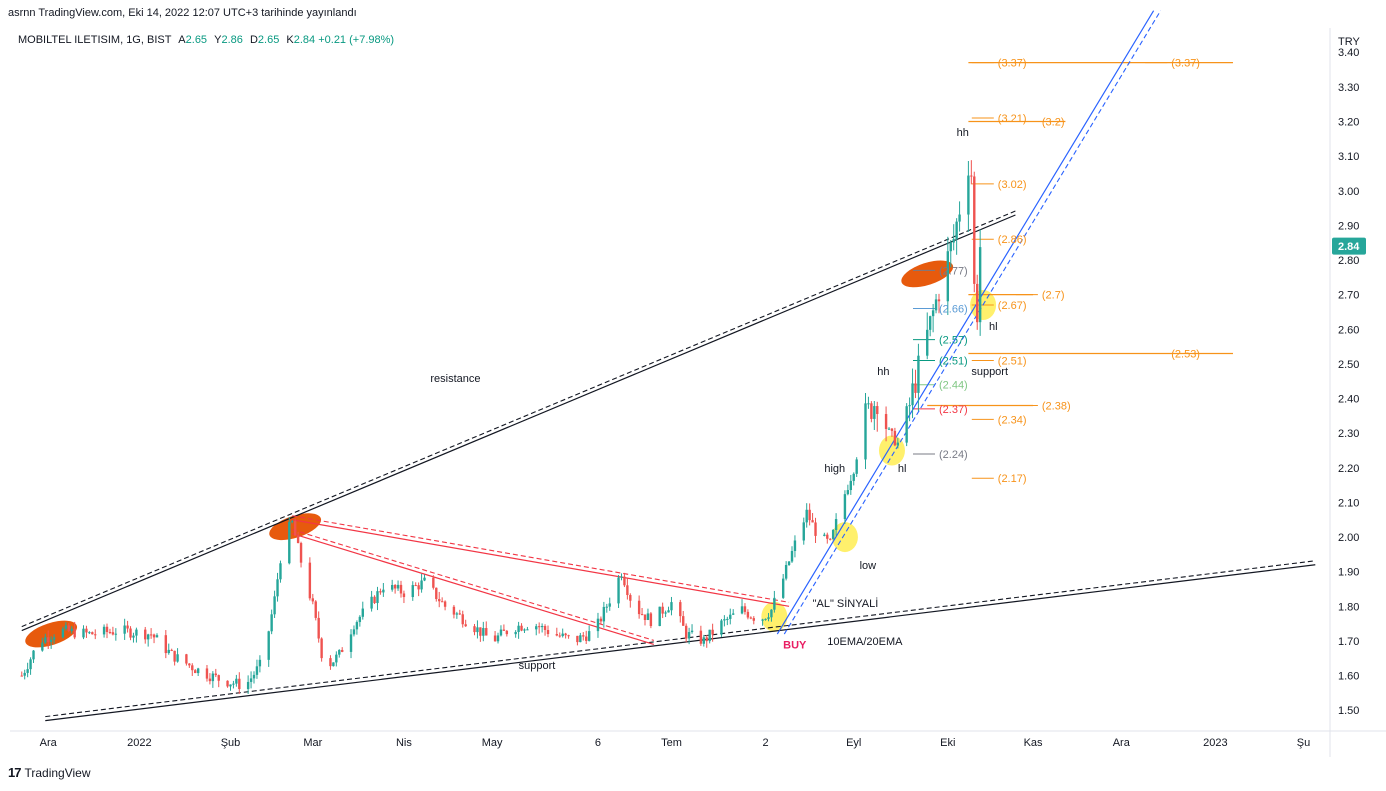 This screenshot has width=1386, height=791. Describe the element at coordinates (253, 40) in the screenshot. I see `low-label: D` at that location.